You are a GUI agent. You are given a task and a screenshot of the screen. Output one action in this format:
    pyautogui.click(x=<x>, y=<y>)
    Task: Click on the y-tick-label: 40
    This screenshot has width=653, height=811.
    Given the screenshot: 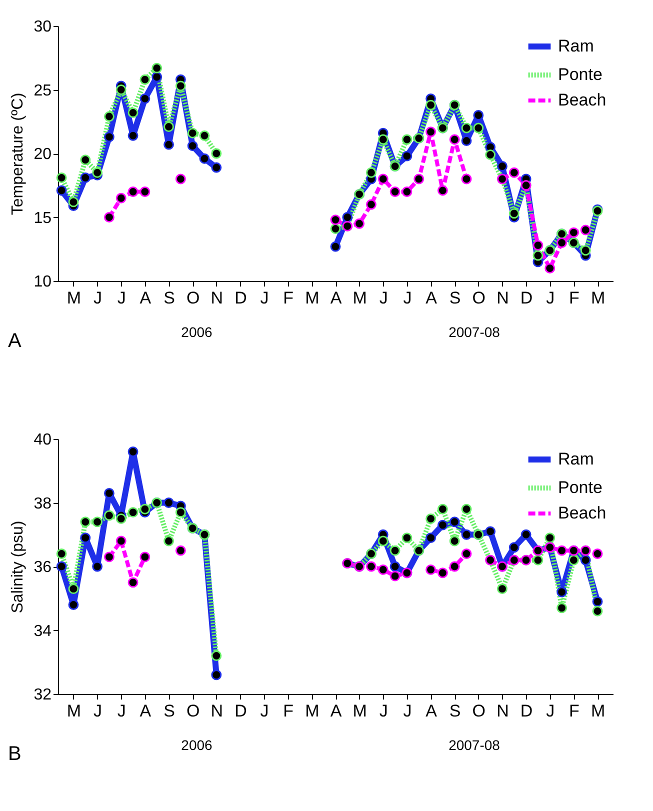 What is the action you would take?
    pyautogui.click(x=43, y=440)
    